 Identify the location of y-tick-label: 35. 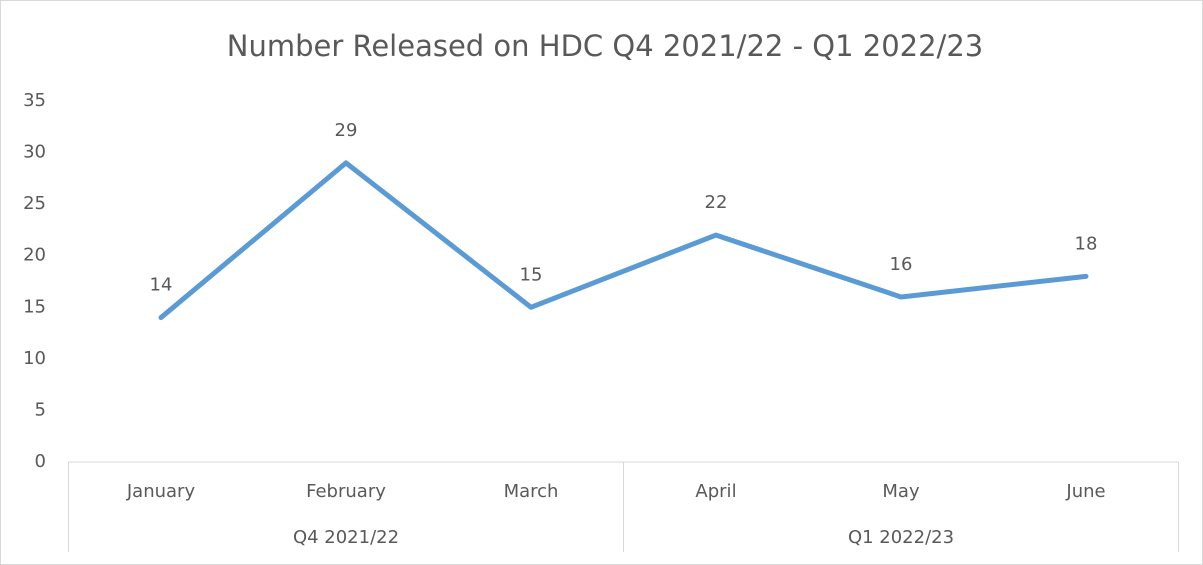
(34, 100).